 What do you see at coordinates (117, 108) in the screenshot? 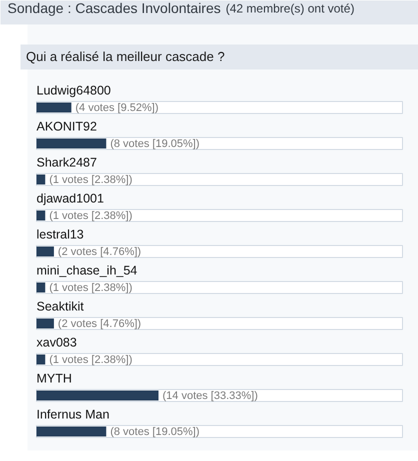
I see `data-label: (4 votes [9.52%])` at bounding box center [117, 108].